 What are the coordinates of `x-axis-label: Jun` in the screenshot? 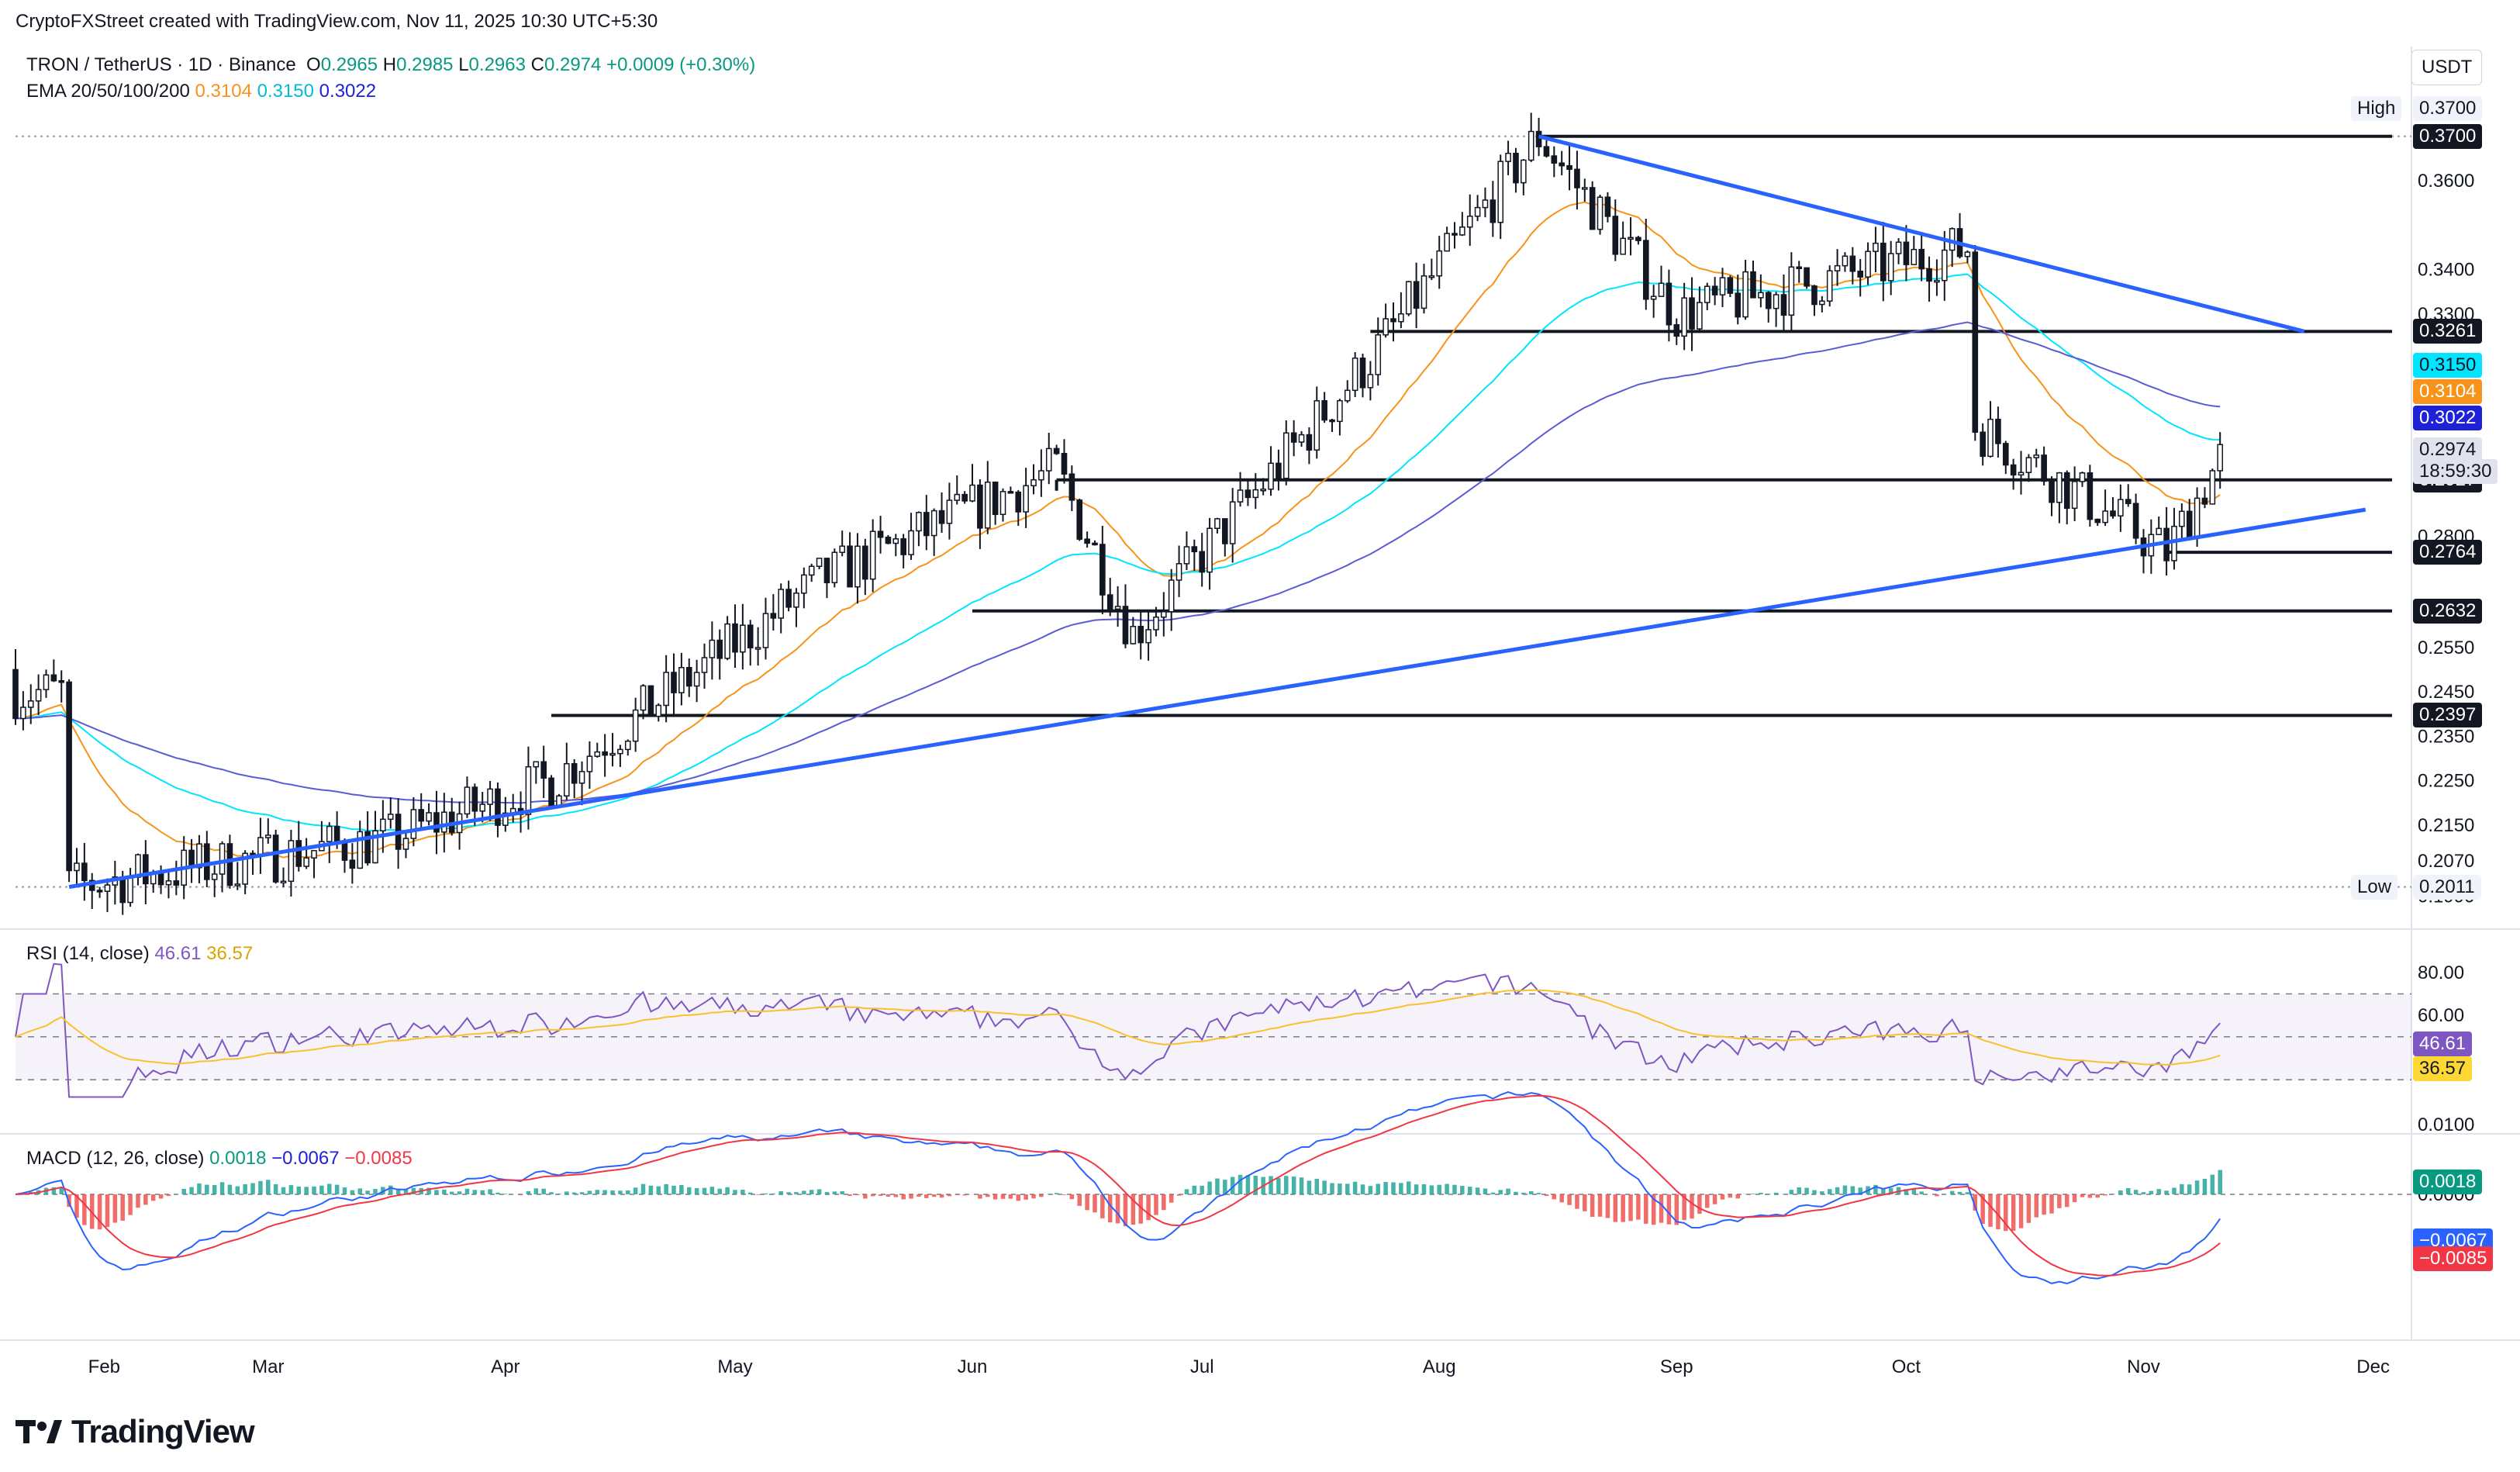 It's located at (973, 1366).